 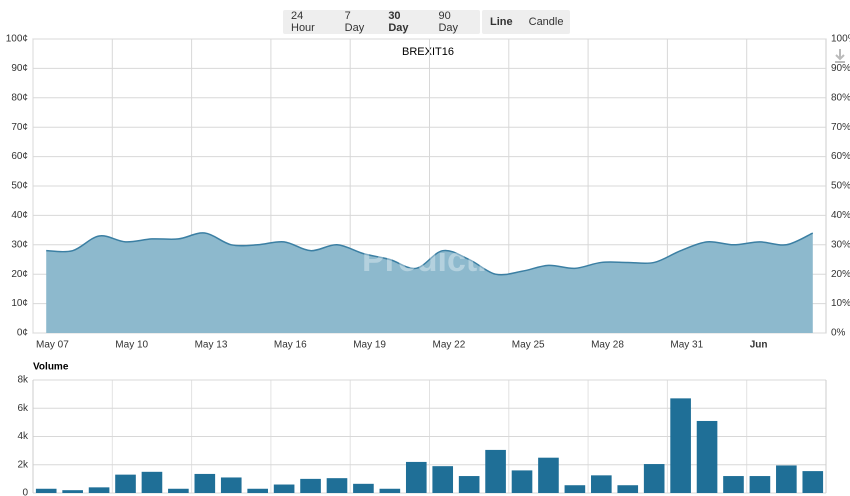 I want to click on y2-tick-label: 10%, so click(x=840, y=303).